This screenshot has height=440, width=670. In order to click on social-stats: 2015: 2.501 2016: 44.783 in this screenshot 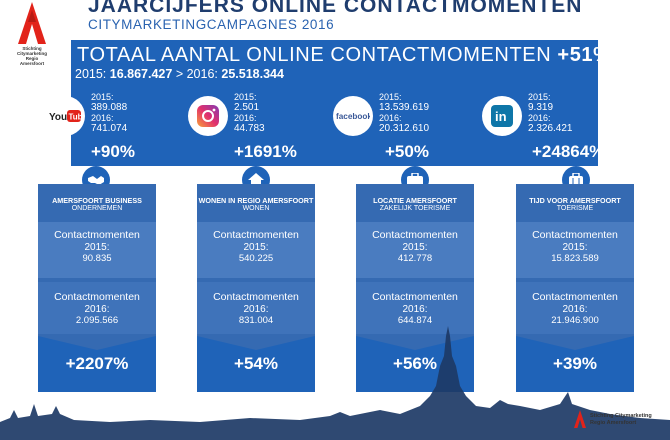, I will do `click(249, 113)`.